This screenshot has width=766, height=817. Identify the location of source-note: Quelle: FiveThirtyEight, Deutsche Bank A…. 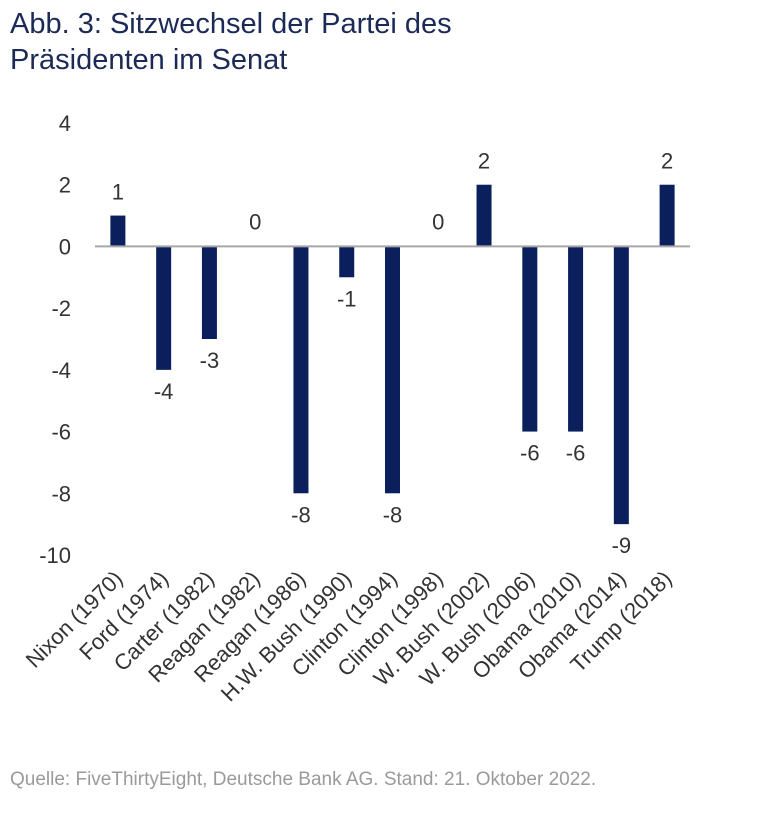
(303, 779).